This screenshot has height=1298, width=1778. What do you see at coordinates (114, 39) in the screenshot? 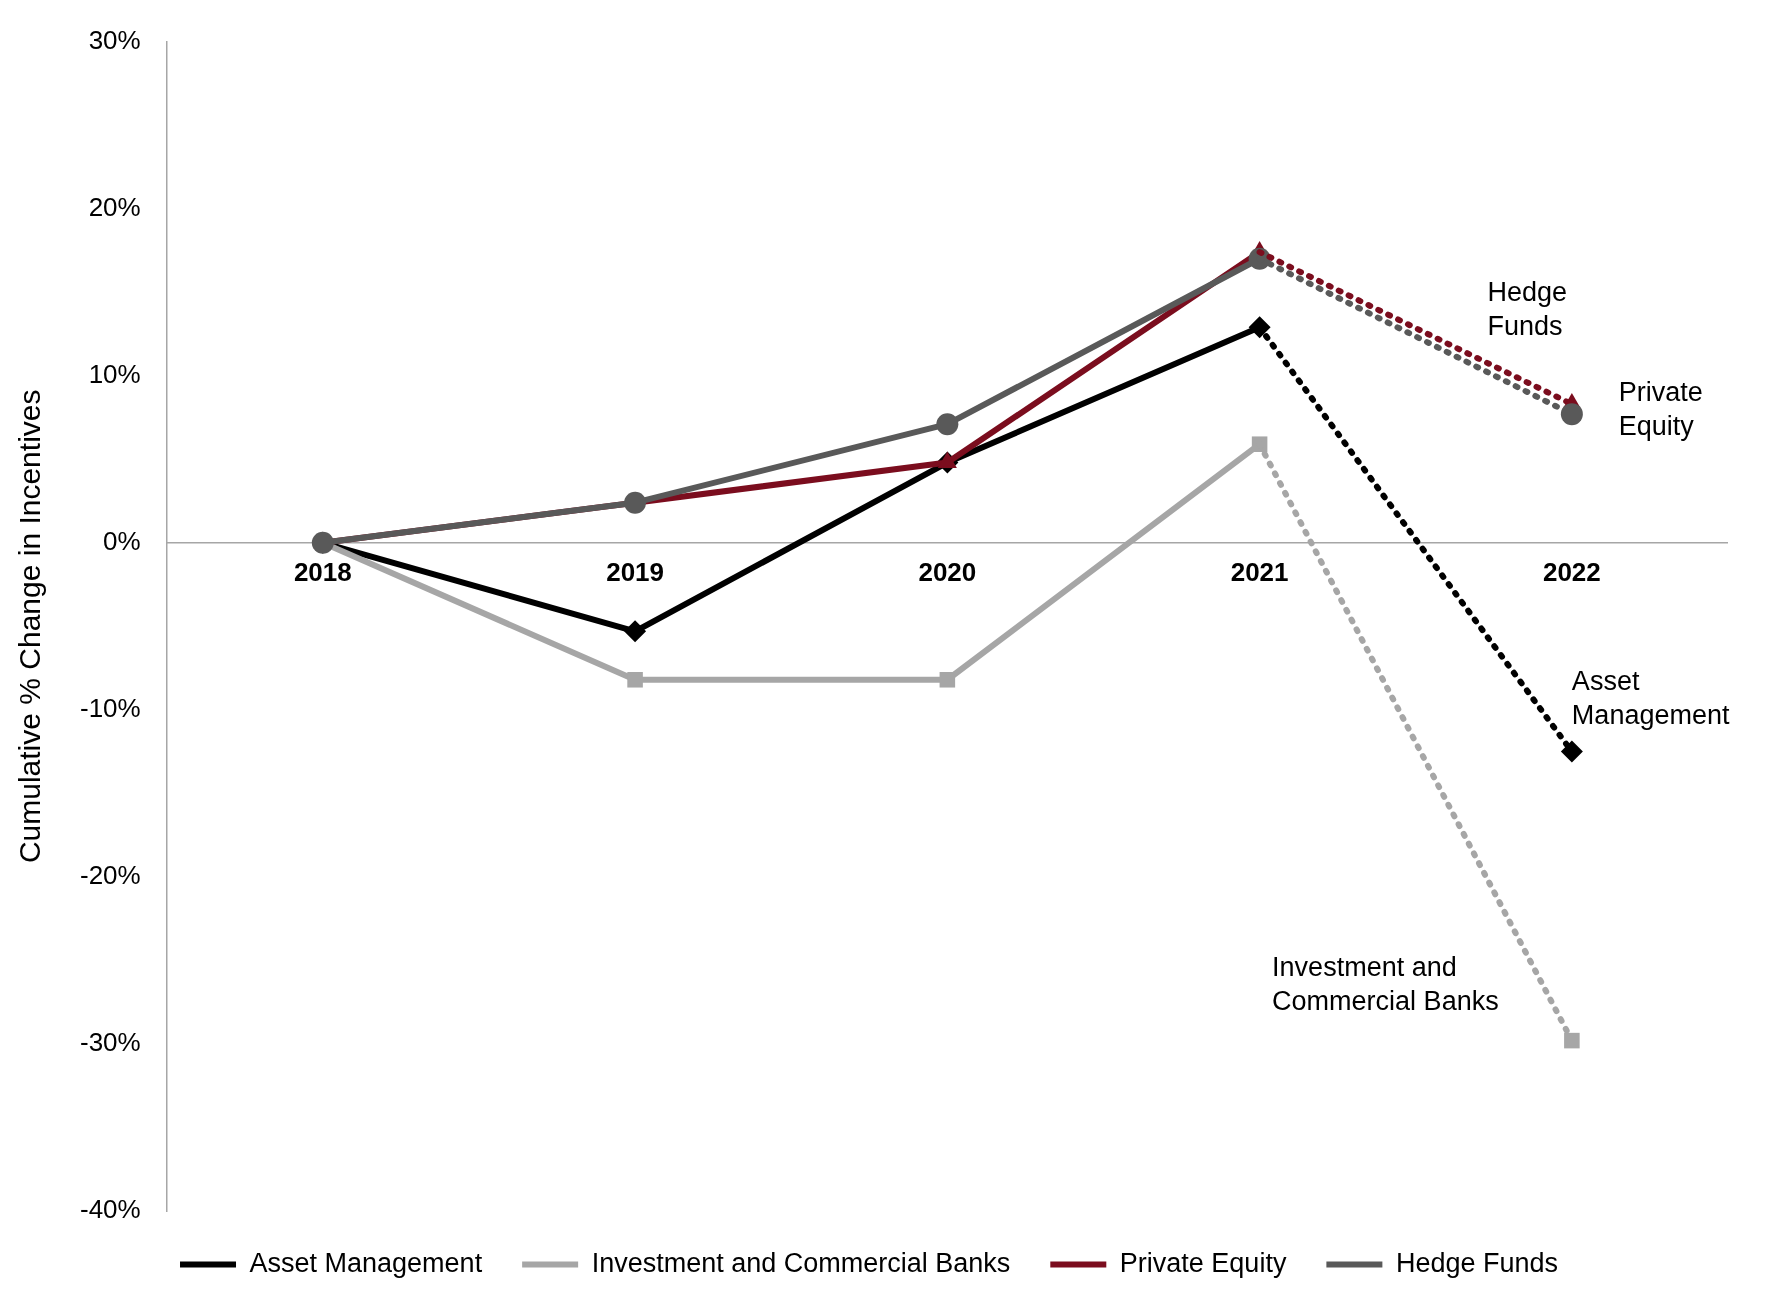
I see `y-tick-label: 30%` at bounding box center [114, 39].